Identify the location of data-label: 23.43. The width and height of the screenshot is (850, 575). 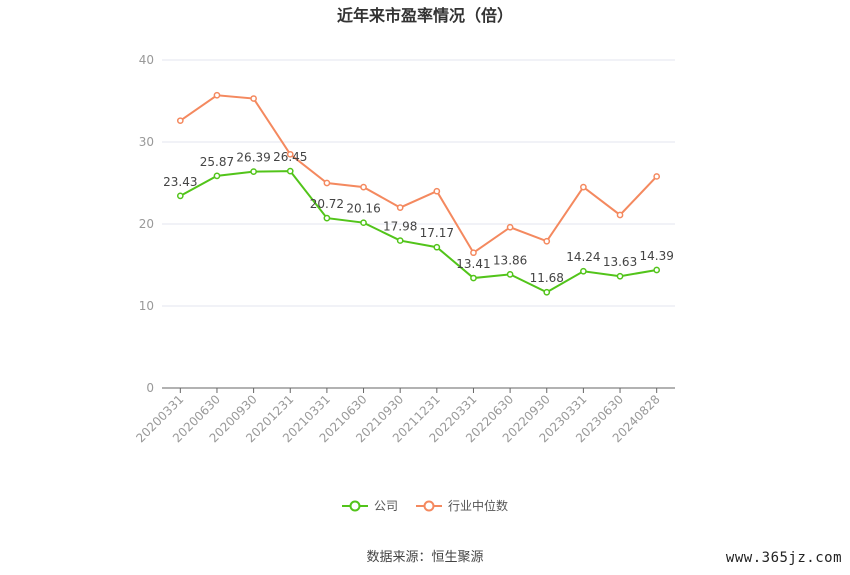
(180, 182).